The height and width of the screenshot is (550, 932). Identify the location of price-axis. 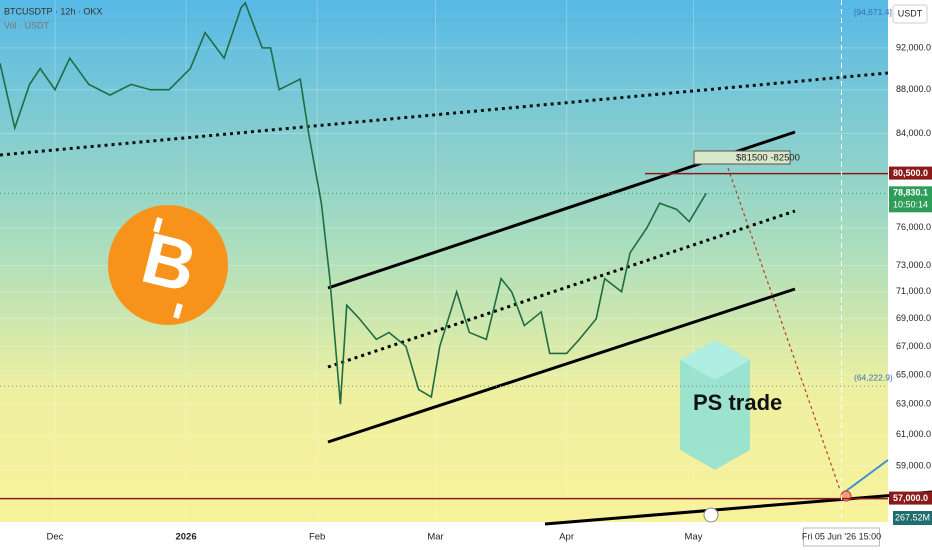
(910, 275).